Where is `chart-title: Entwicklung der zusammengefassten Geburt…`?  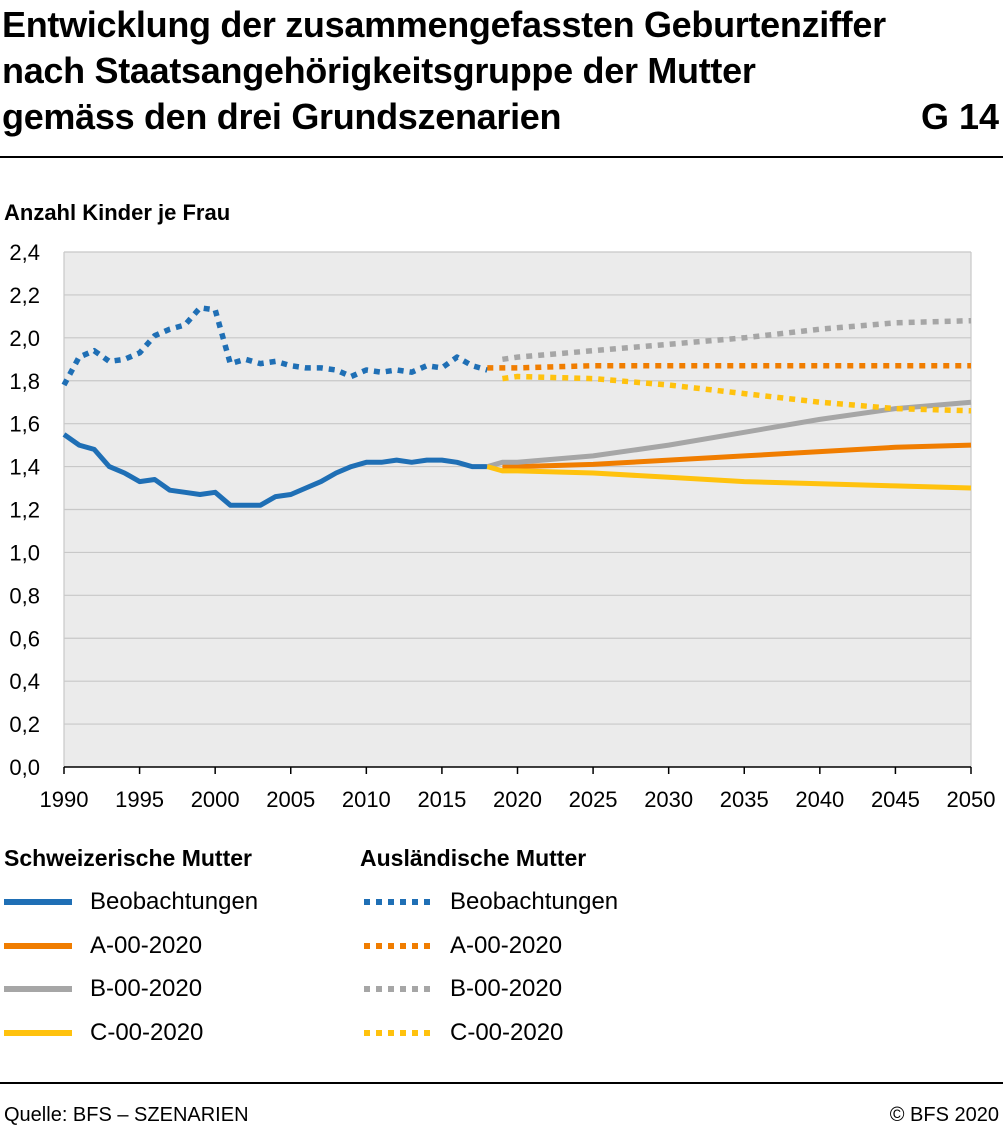 chart-title: Entwicklung der zusammengefassten Geburt… is located at coordinates (452, 71).